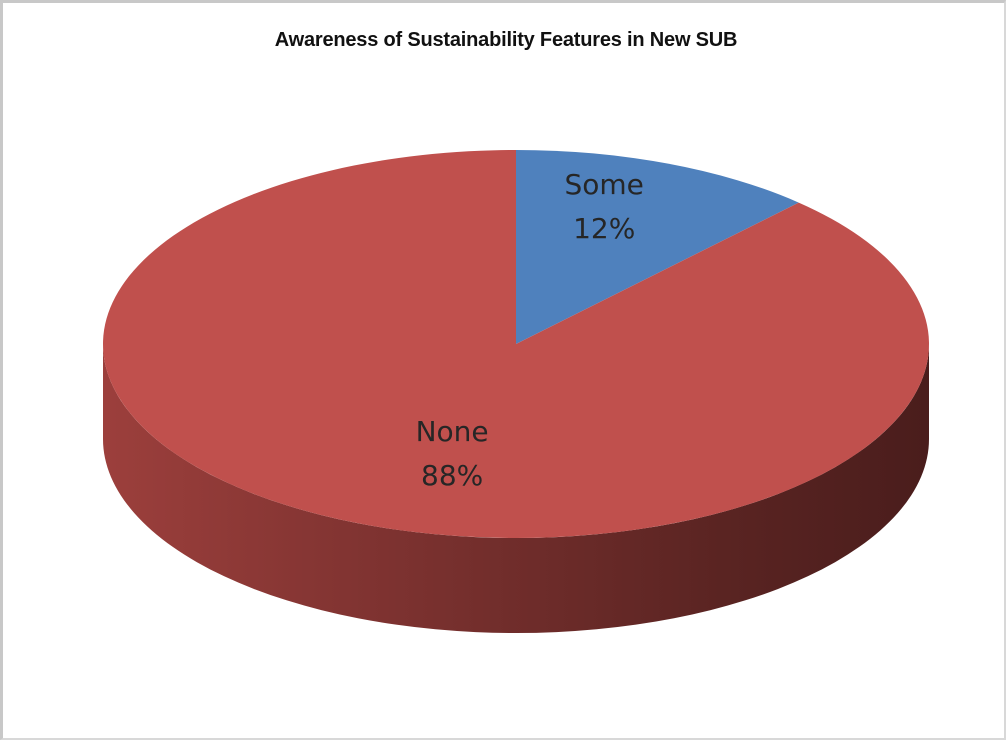 The width and height of the screenshot is (1006, 743). What do you see at coordinates (603, 184) in the screenshot?
I see `slice-name-label: Some` at bounding box center [603, 184].